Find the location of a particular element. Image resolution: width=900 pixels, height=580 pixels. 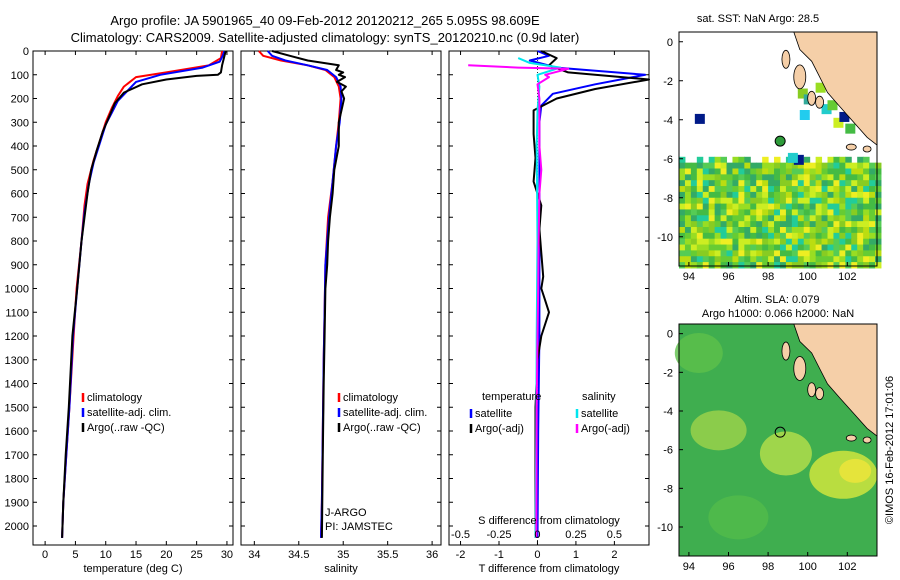

legend-label: satellite is located at coordinates (493, 414).